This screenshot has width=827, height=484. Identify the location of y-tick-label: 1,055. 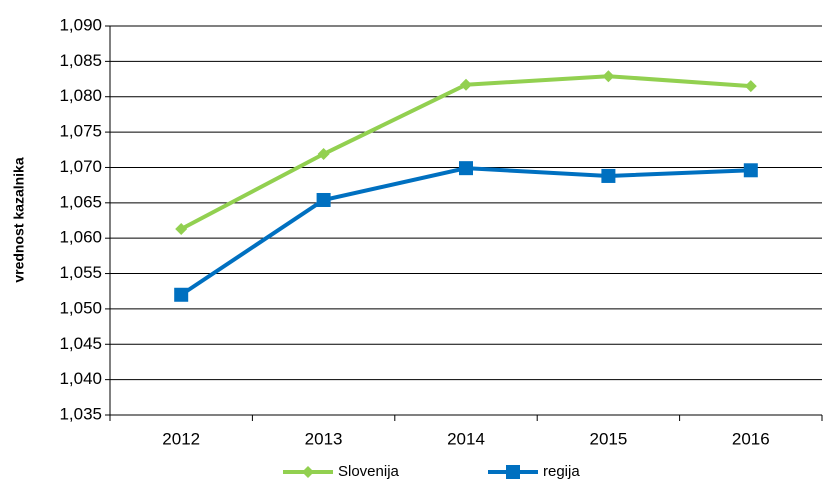
(80, 272).